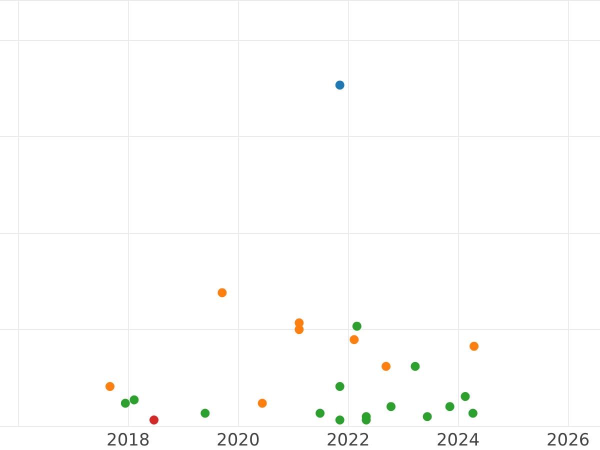  What do you see at coordinates (238, 440) in the screenshot?
I see `x-tick-label: 2020` at bounding box center [238, 440].